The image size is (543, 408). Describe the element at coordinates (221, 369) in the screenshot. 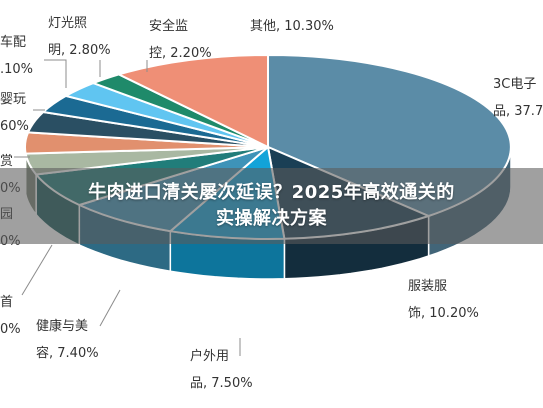

I see `slice-label-shw: 户外用品, 7.50%` at that location.